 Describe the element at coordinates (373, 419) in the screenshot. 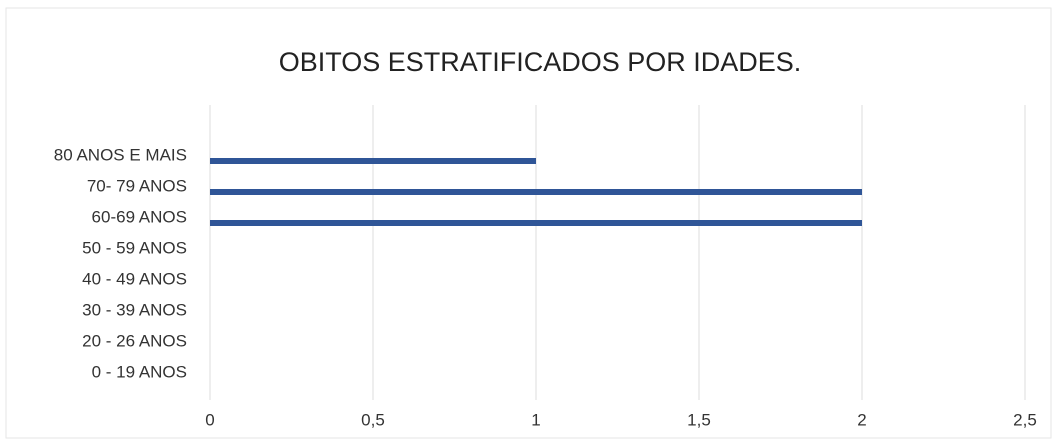

I see `x-tick-label: 0,5` at that location.